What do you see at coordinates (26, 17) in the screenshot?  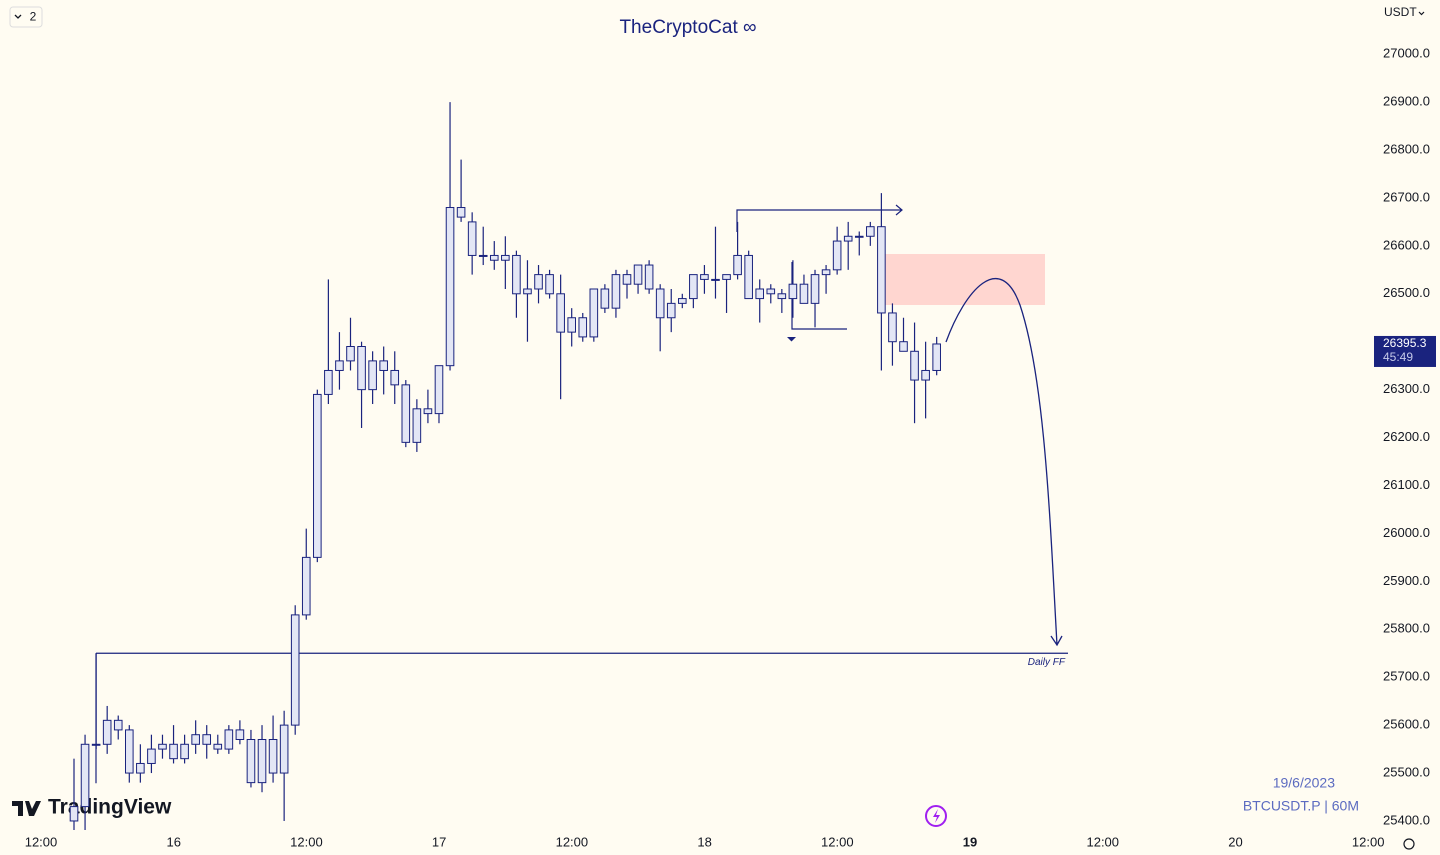 I see `layout-badge-box` at bounding box center [26, 17].